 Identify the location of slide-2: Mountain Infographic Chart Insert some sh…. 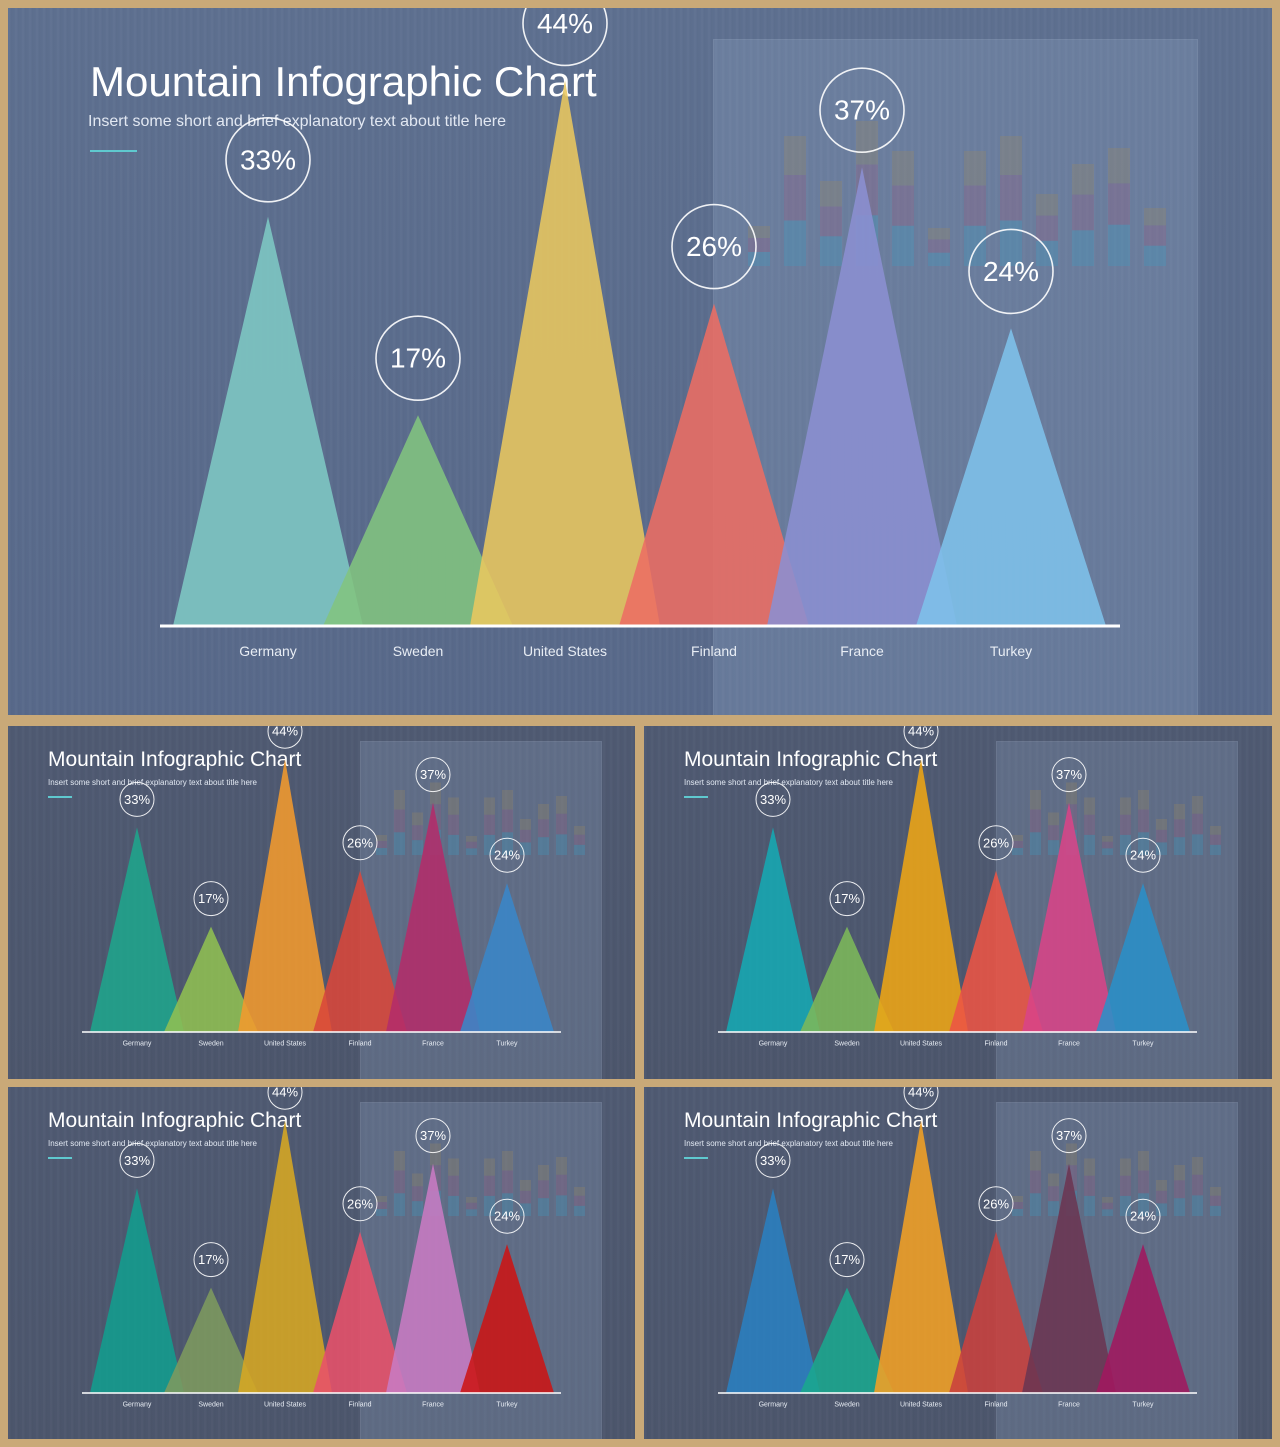
(321, 902).